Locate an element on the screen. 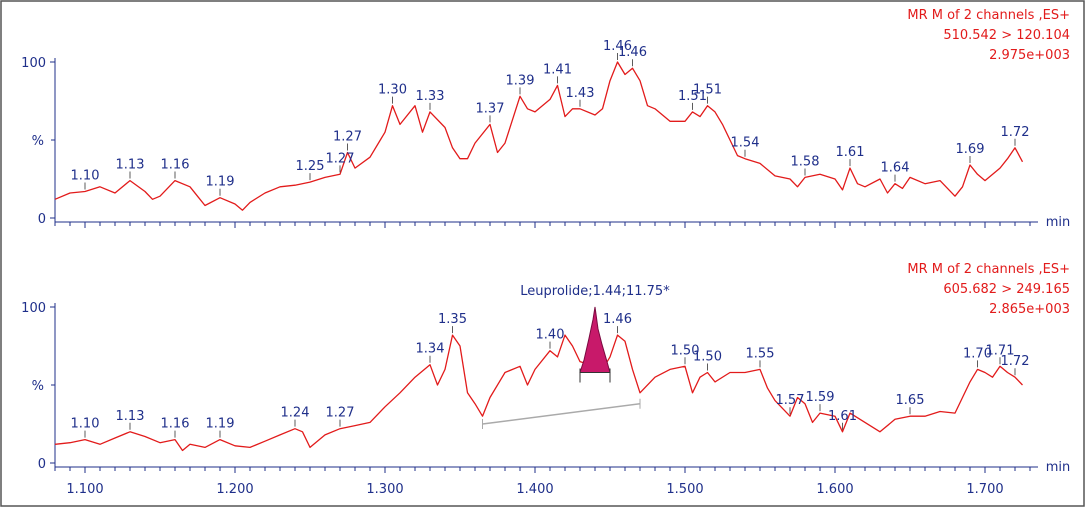 The height and width of the screenshot is (511, 1085). x-tick-label: 1.600 is located at coordinates (834, 489).